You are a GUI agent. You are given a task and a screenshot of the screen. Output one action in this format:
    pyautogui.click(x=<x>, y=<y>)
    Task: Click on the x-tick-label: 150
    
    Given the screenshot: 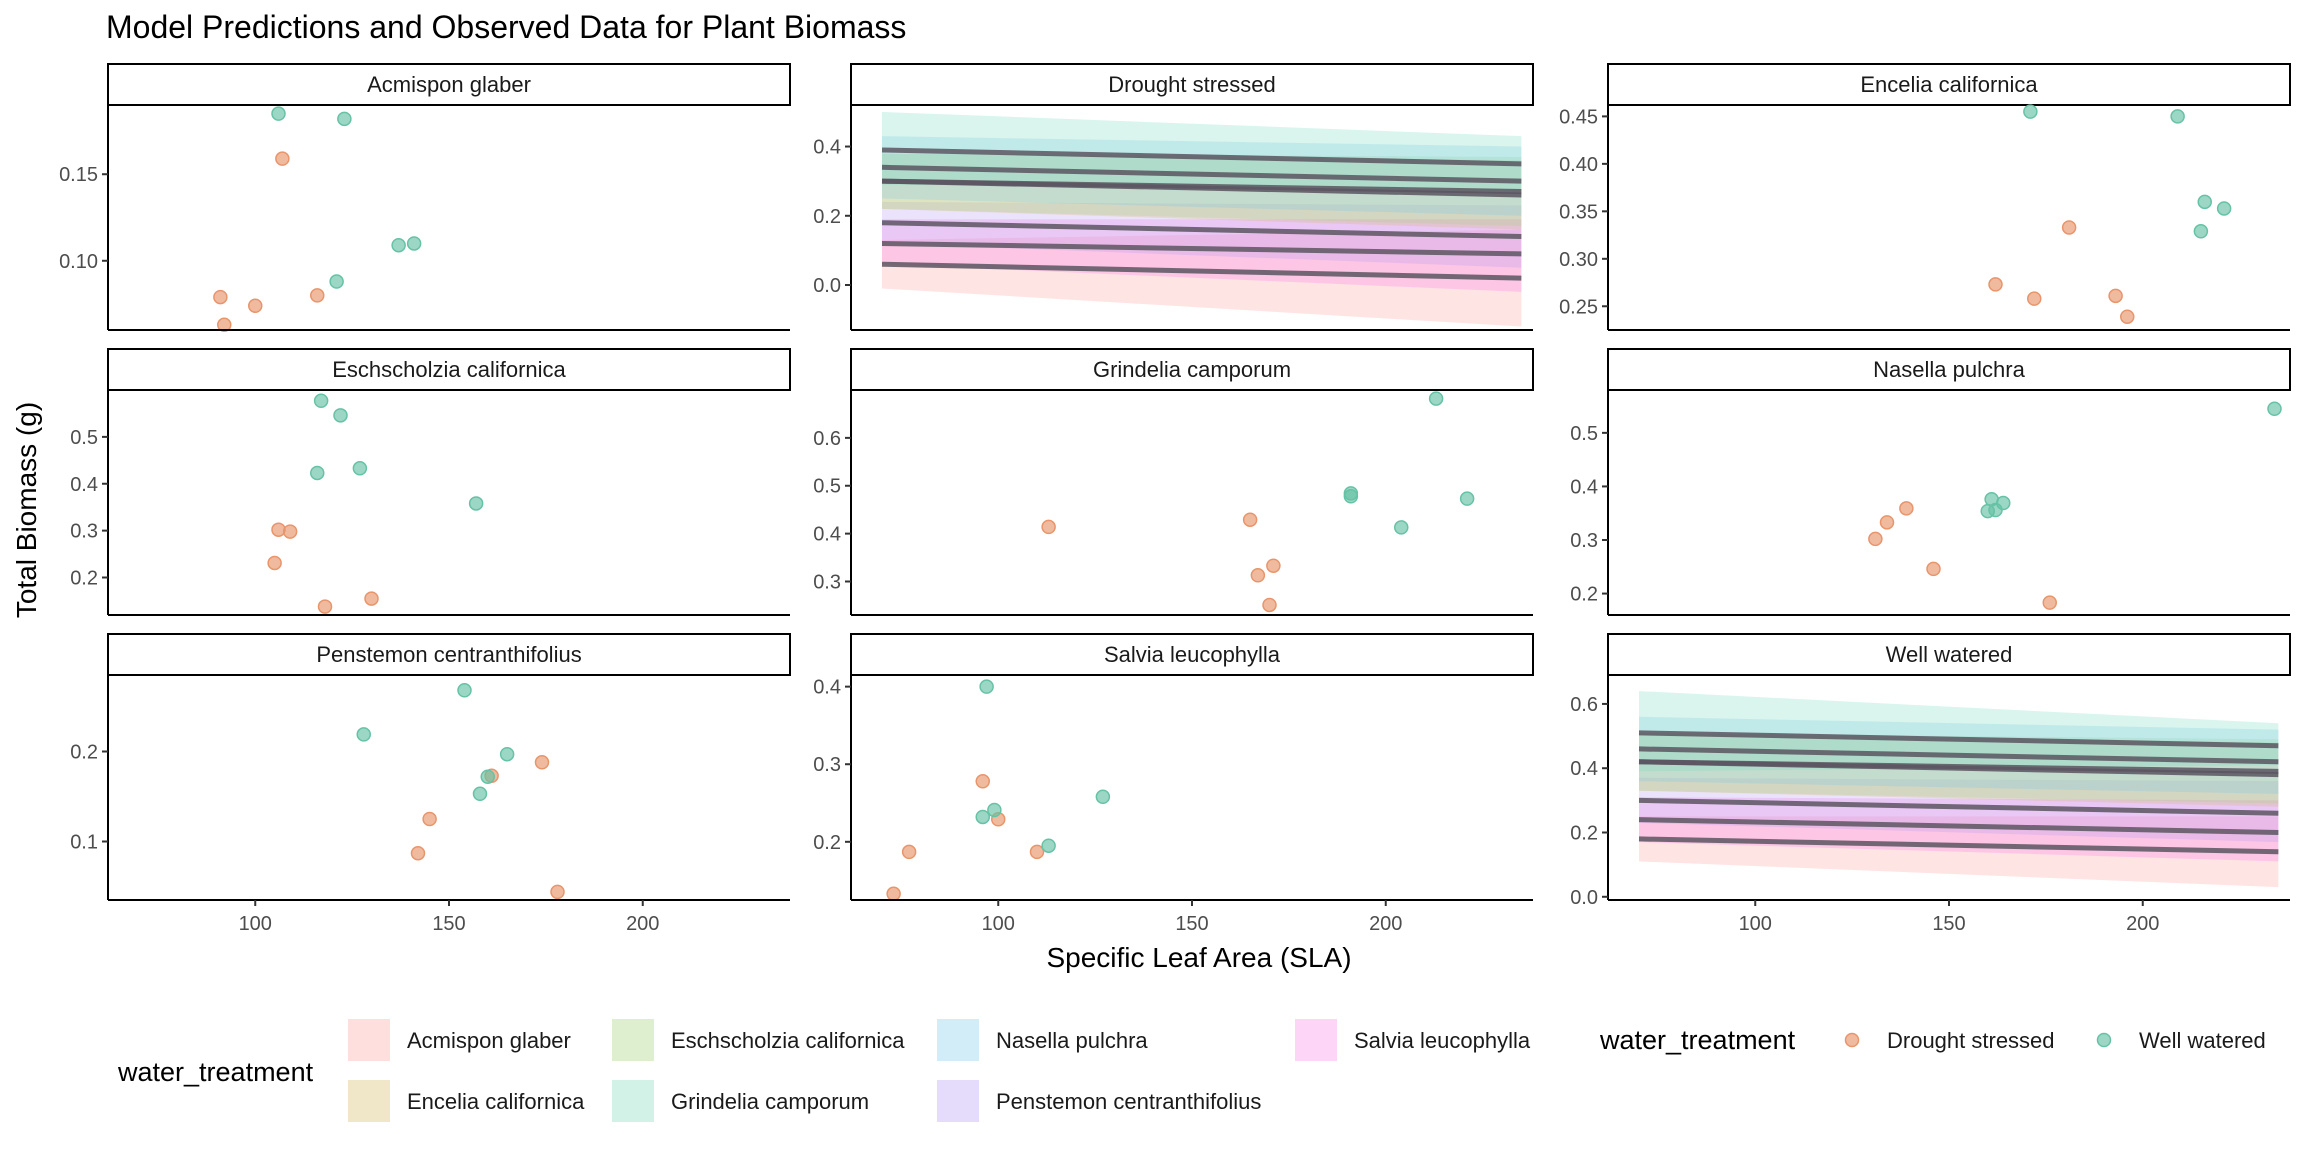 What is the action you would take?
    pyautogui.click(x=1948, y=924)
    